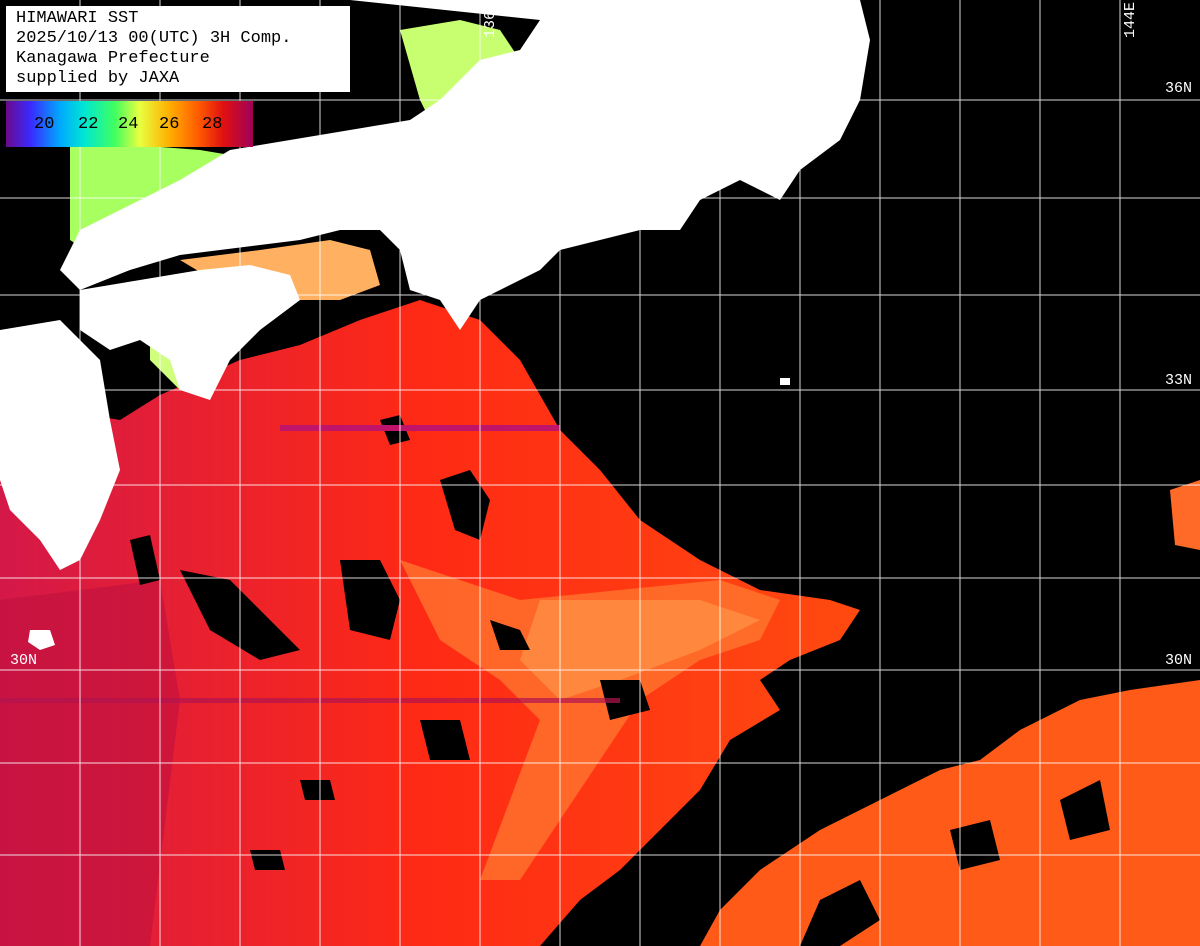 This screenshot has height=946, width=1200. Describe the element at coordinates (490, 20) in the screenshot. I see `lon-label-136e: 136E` at that location.